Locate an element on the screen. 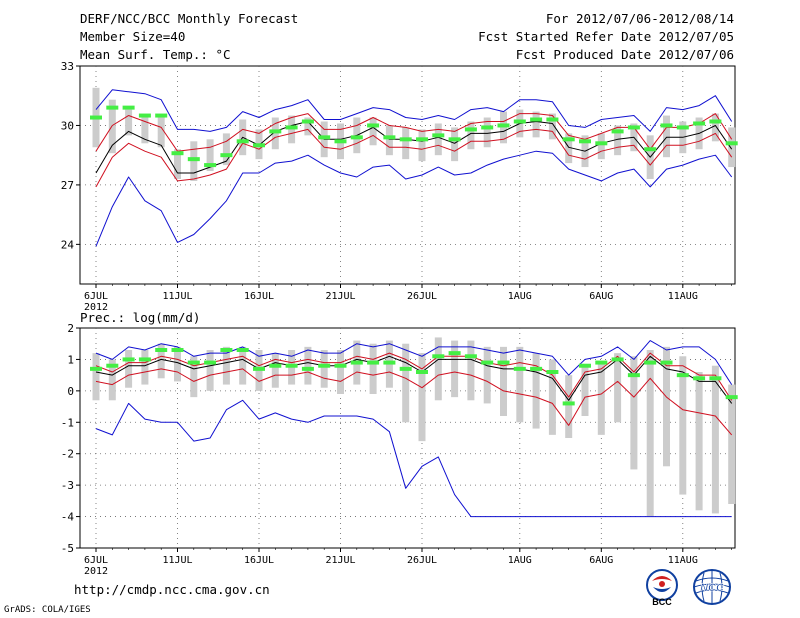 The image size is (800, 618). precipitation-xtick-label: 11AUG is located at coordinates (683, 560).